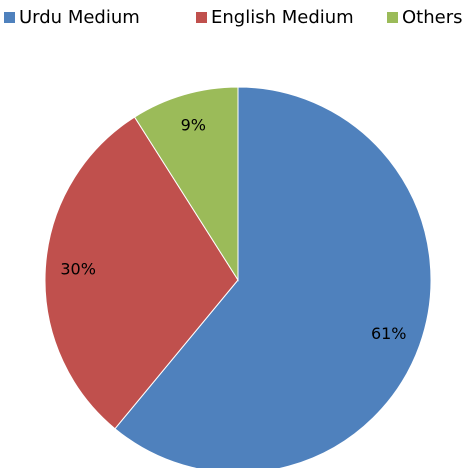  Describe the element at coordinates (282, 17) in the screenshot. I see `legend-label: English Medium` at that location.